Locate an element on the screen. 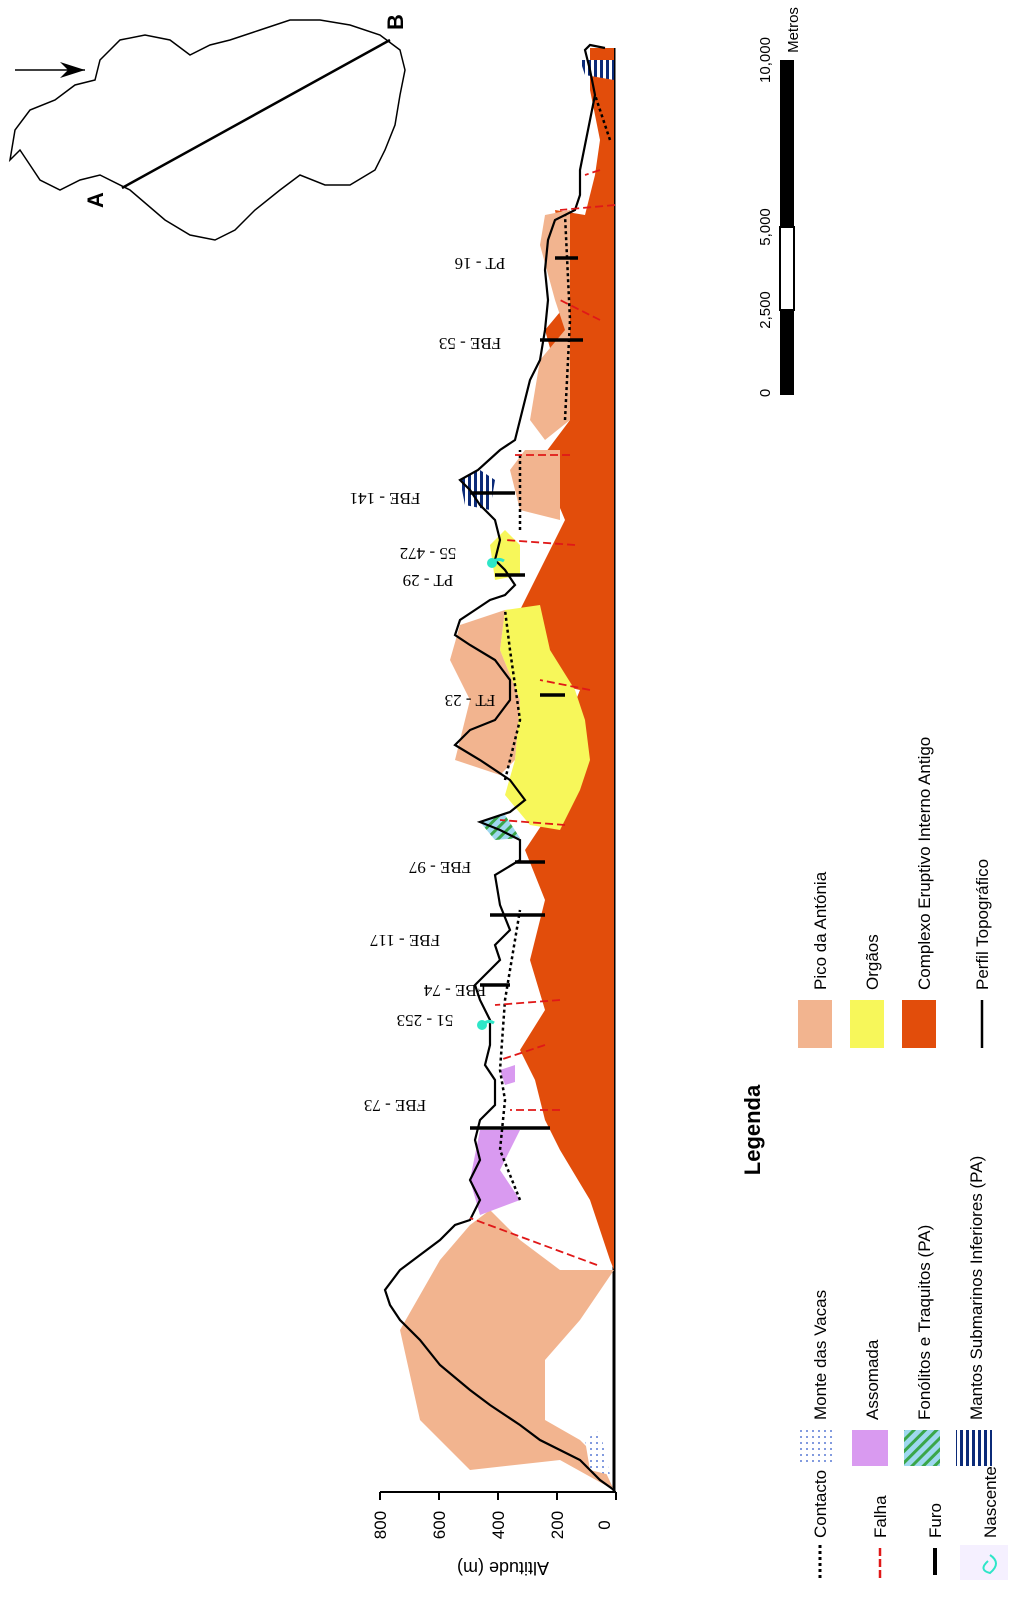 Image resolution: width=1011 pixels, height=1602 pixels. profile-line-ab is located at coordinates (256, 114).